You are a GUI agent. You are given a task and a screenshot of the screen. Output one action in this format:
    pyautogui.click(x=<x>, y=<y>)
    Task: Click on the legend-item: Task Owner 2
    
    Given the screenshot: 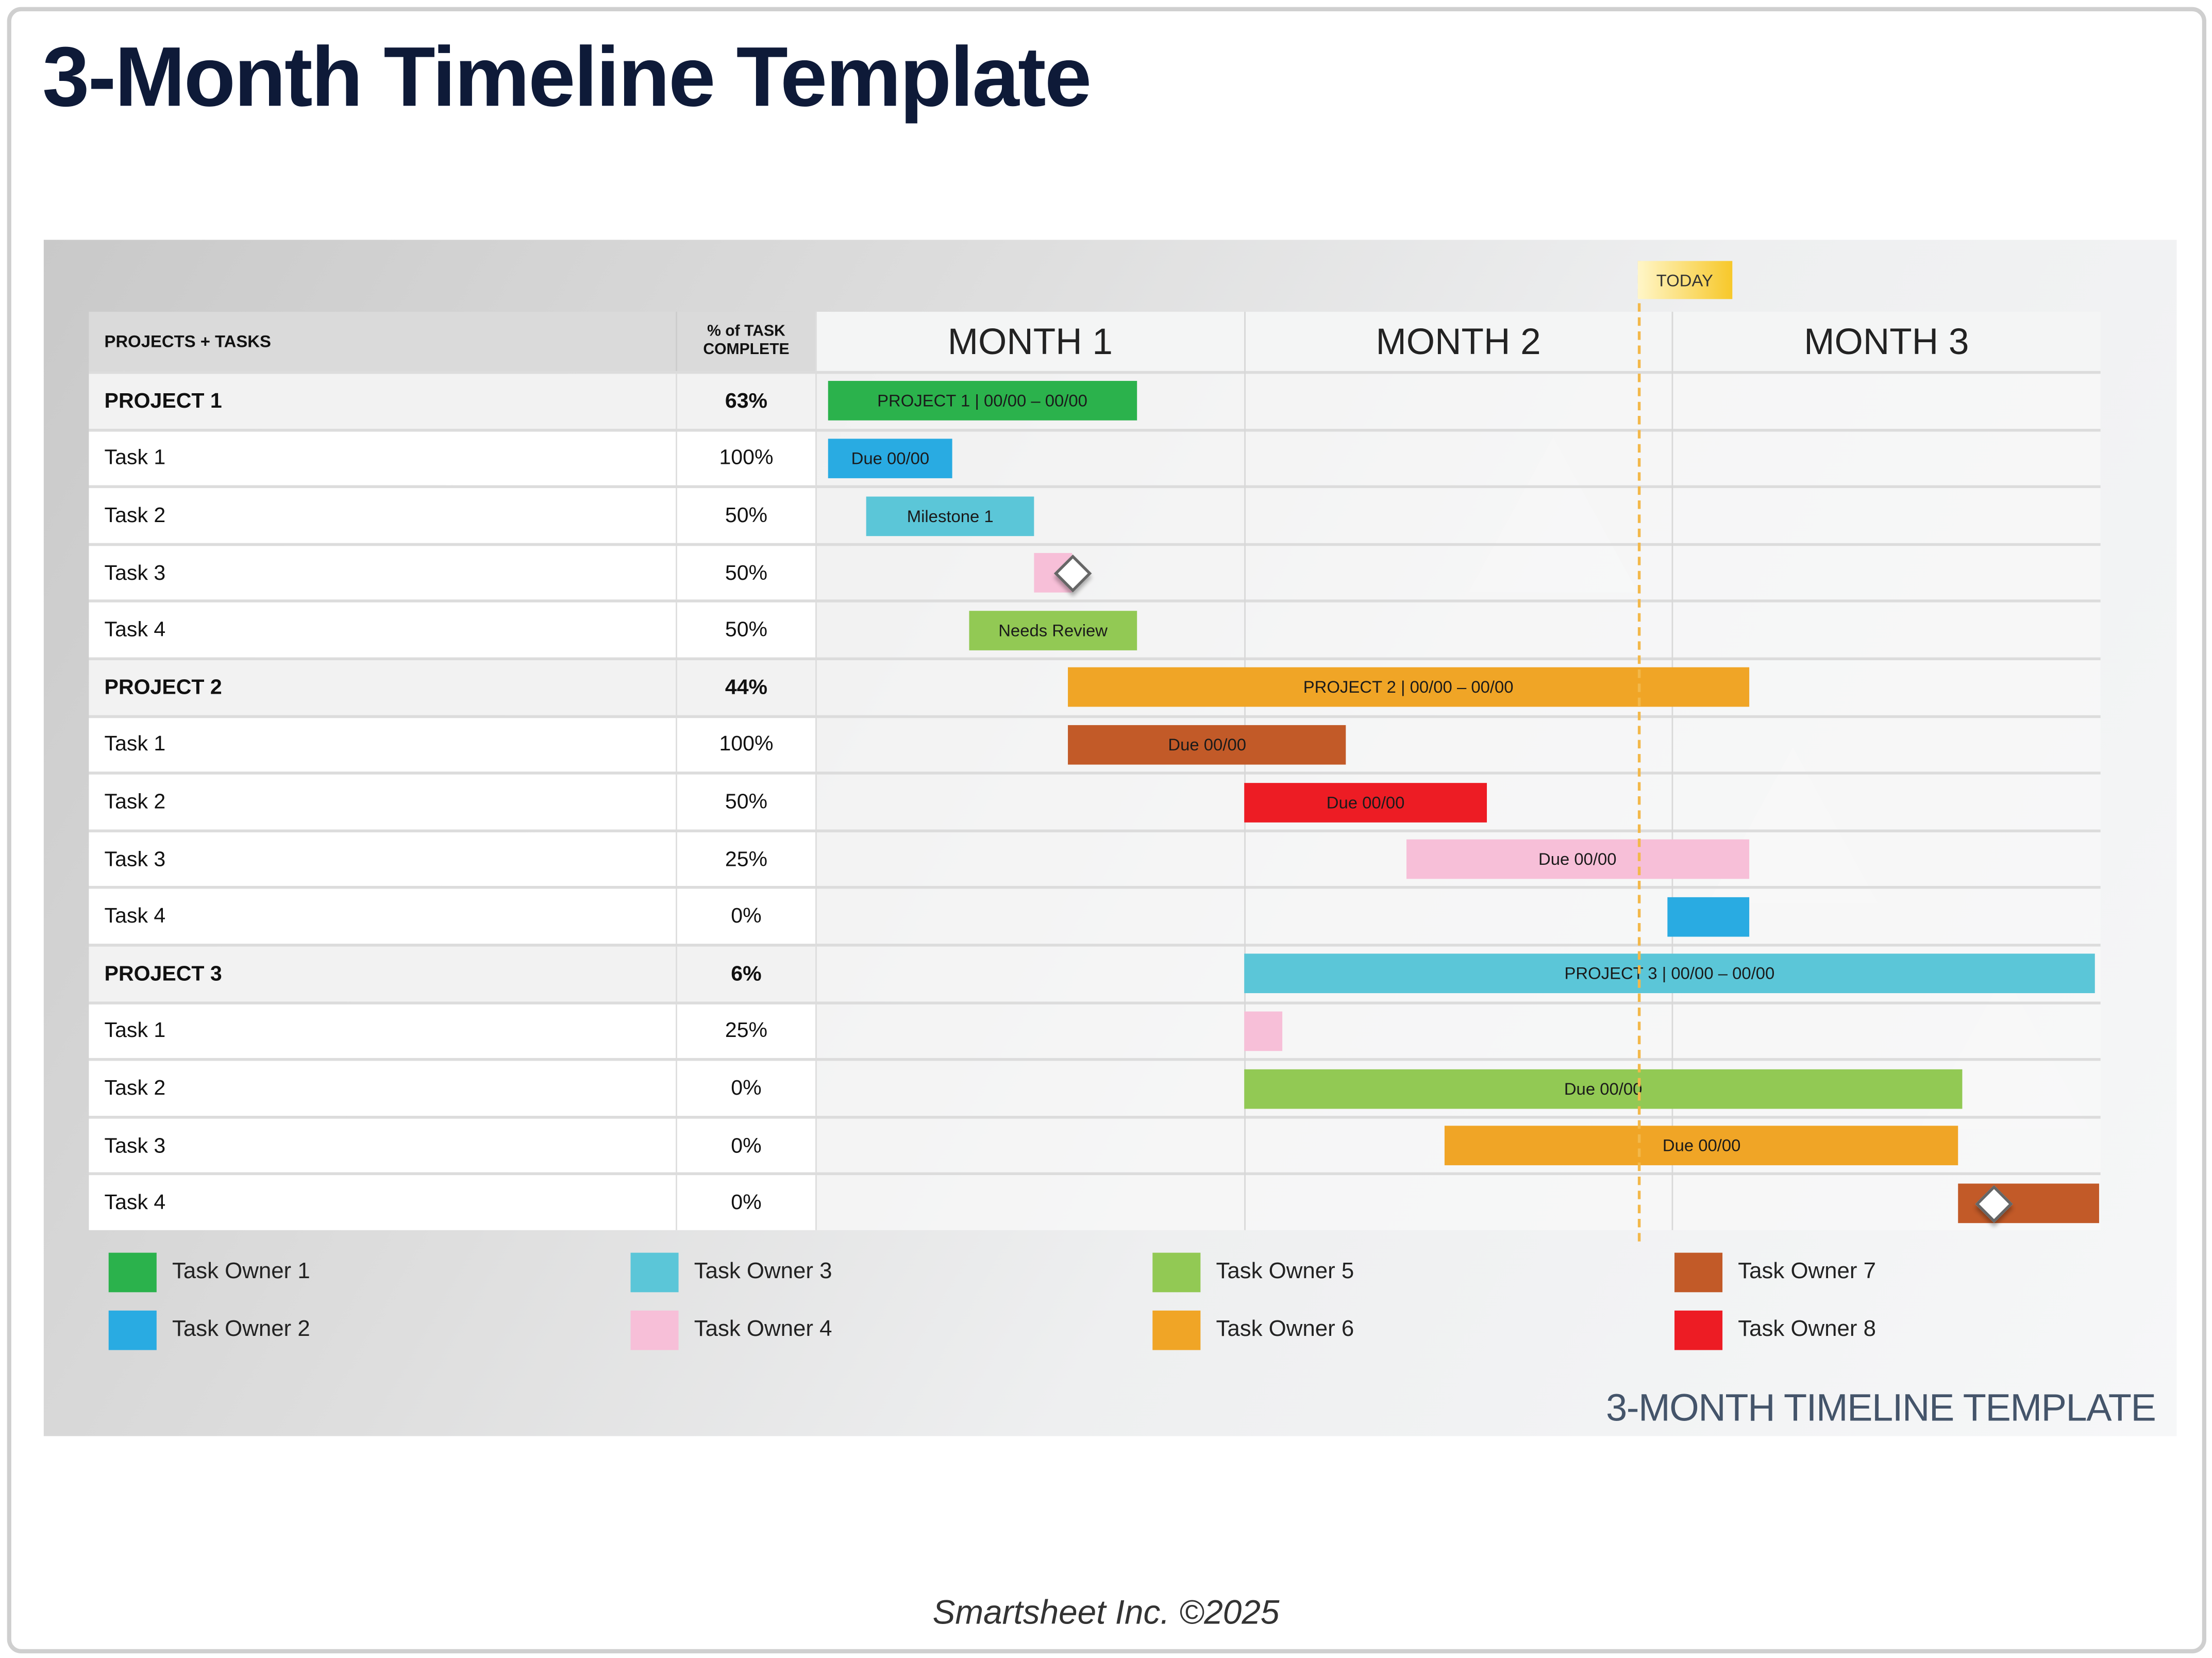 What is the action you would take?
    pyautogui.click(x=209, y=1330)
    